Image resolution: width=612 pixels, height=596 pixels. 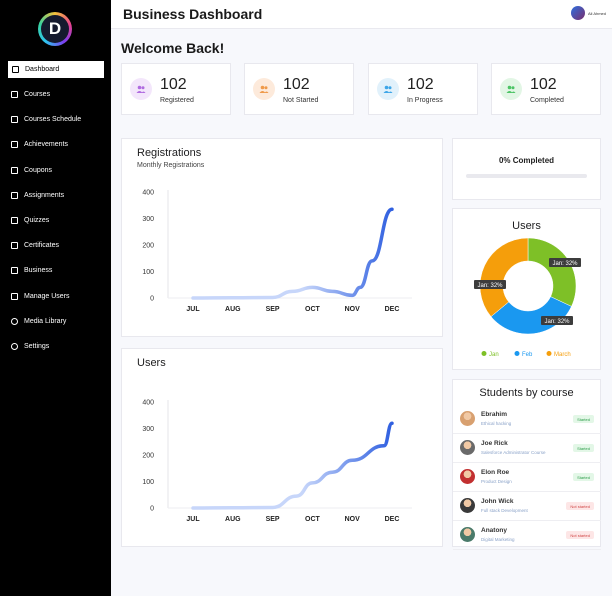 I want to click on stat-card-completed: 102 Completed, so click(x=546, y=89).